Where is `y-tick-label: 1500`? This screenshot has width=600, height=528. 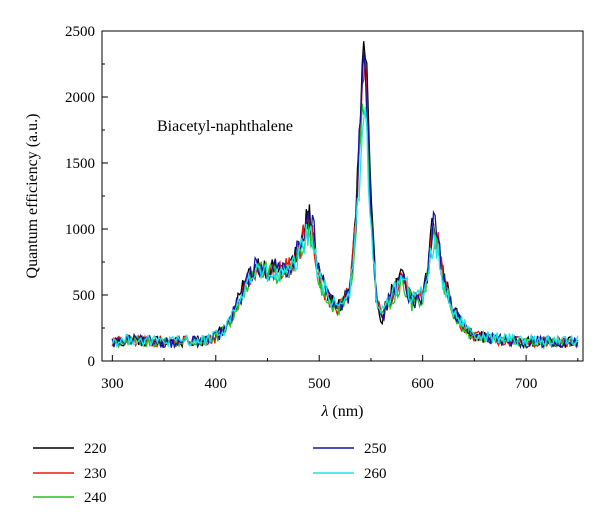 y-tick-label: 1500 is located at coordinates (80, 164).